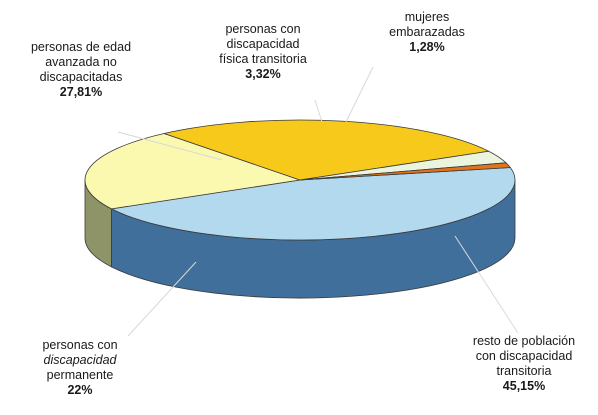 This screenshot has height=415, width=598. What do you see at coordinates (81, 77) in the screenshot?
I see `label-edad-line3: discapacitadas` at bounding box center [81, 77].